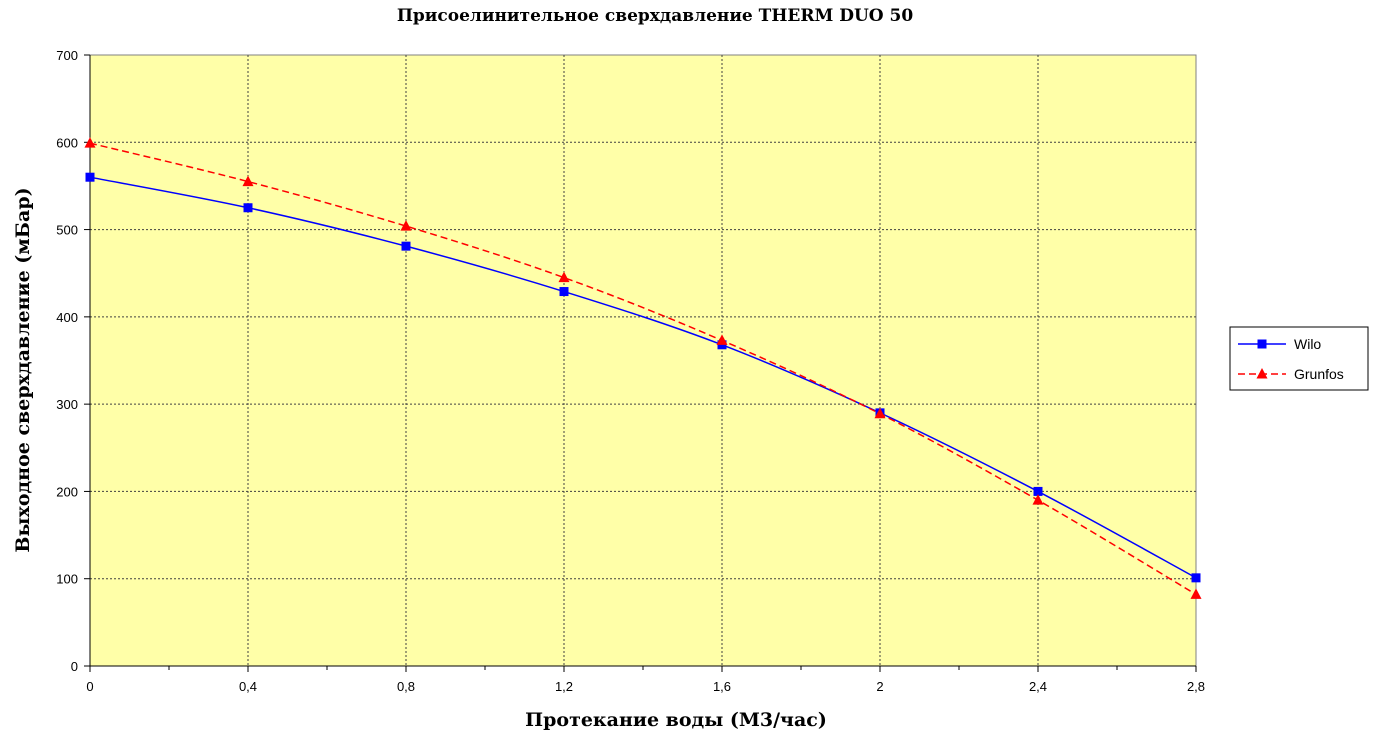  Describe the element at coordinates (89, 686) in the screenshot. I see `x-tick-label: 0` at that location.